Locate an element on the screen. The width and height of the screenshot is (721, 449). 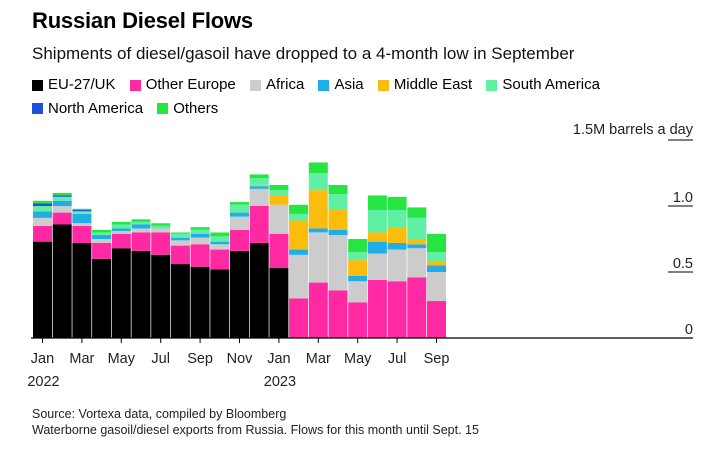
legend-label: EU-27/UK is located at coordinates (82, 84).